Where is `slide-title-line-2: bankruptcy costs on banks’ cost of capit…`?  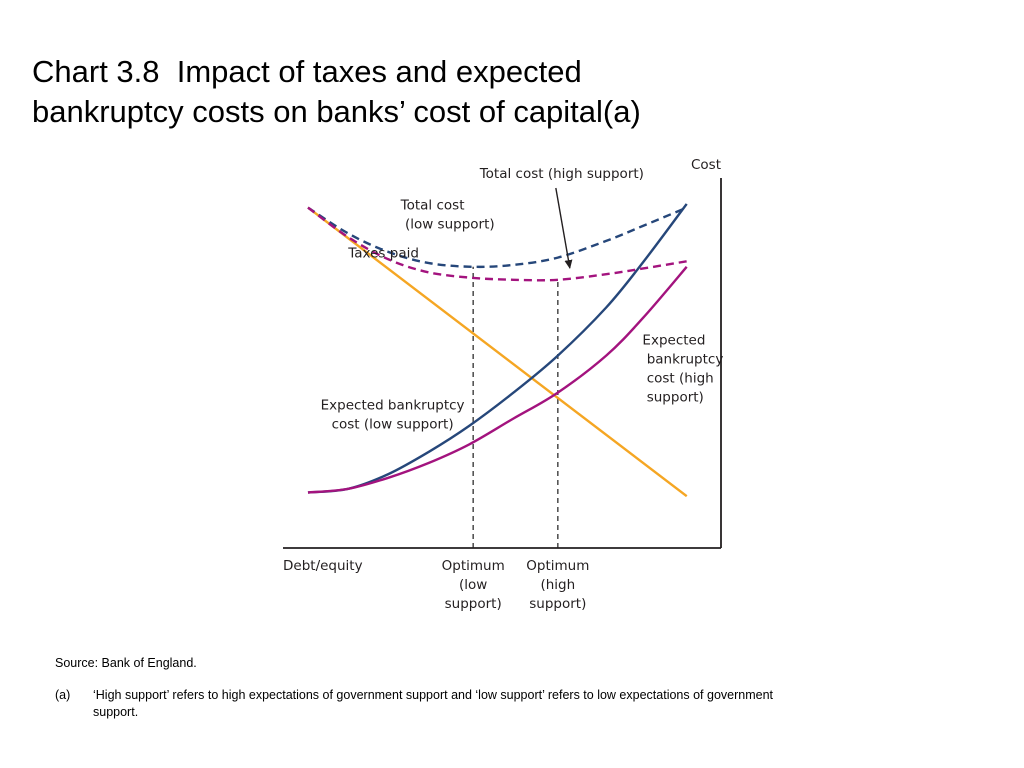 slide-title-line-2: bankruptcy costs on banks’ cost of capit… is located at coordinates (336, 111).